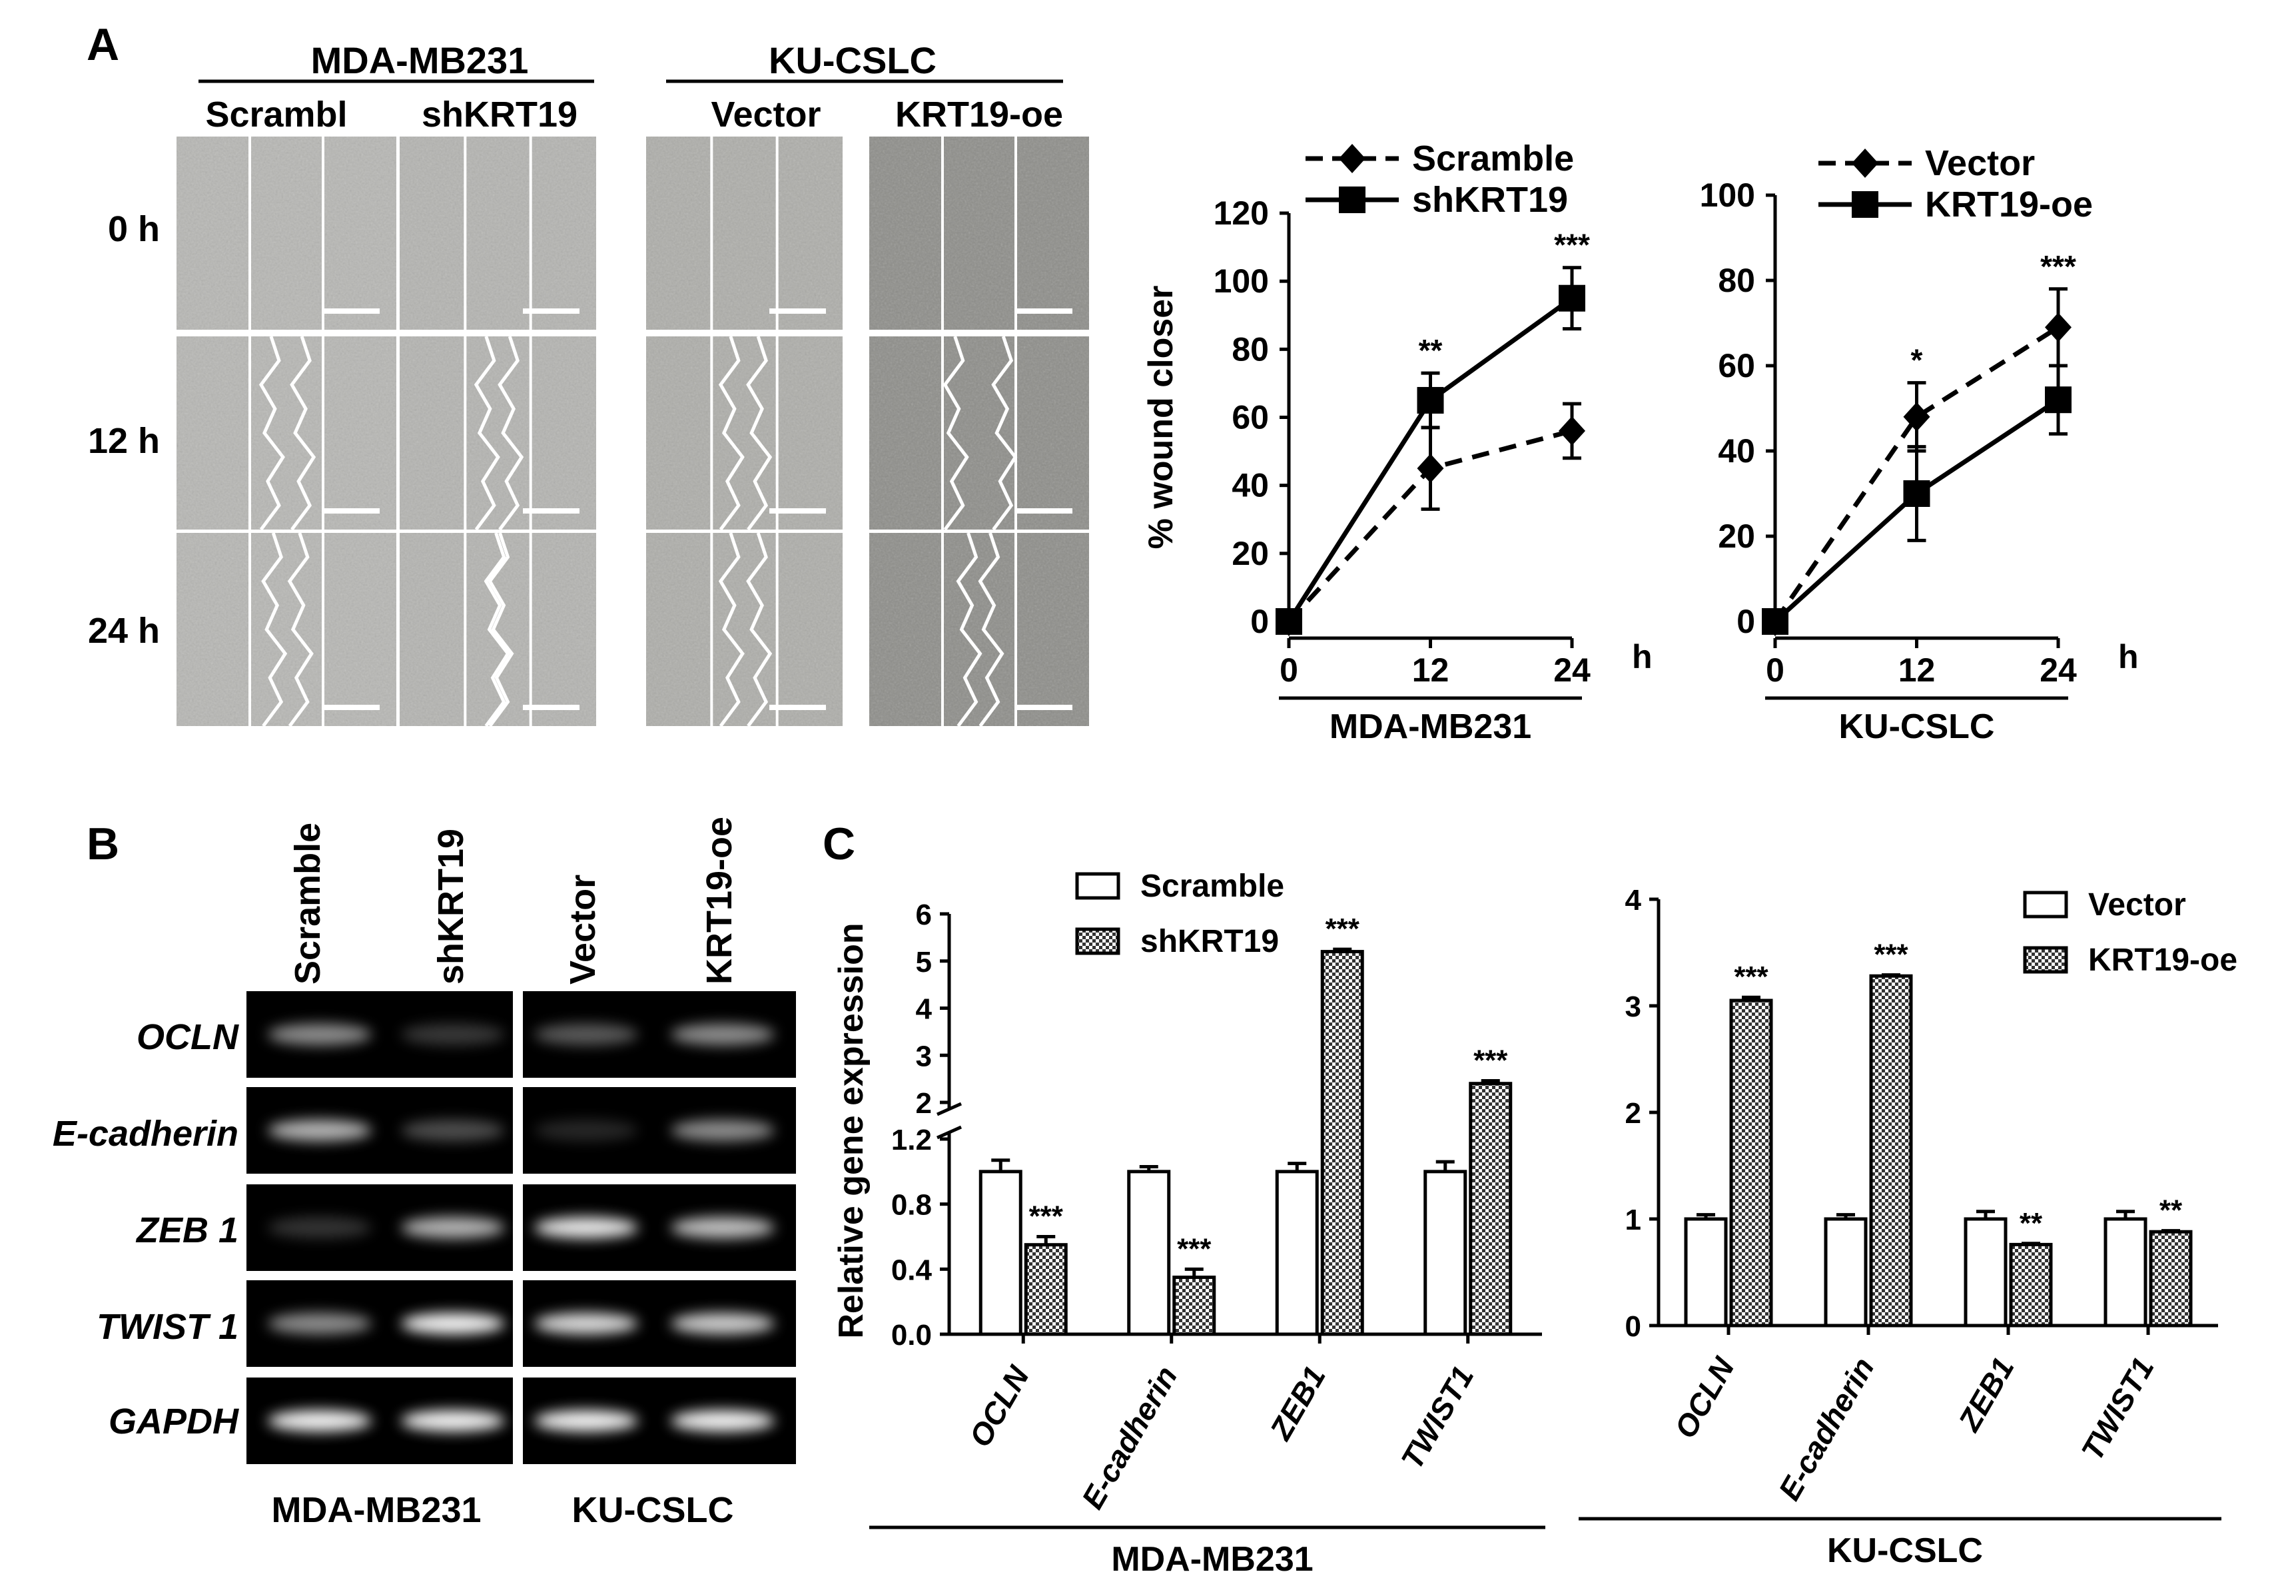 The image size is (2296, 1596). What do you see at coordinates (1775, 670) in the screenshot?
I see `x-tick-label: 0` at bounding box center [1775, 670].